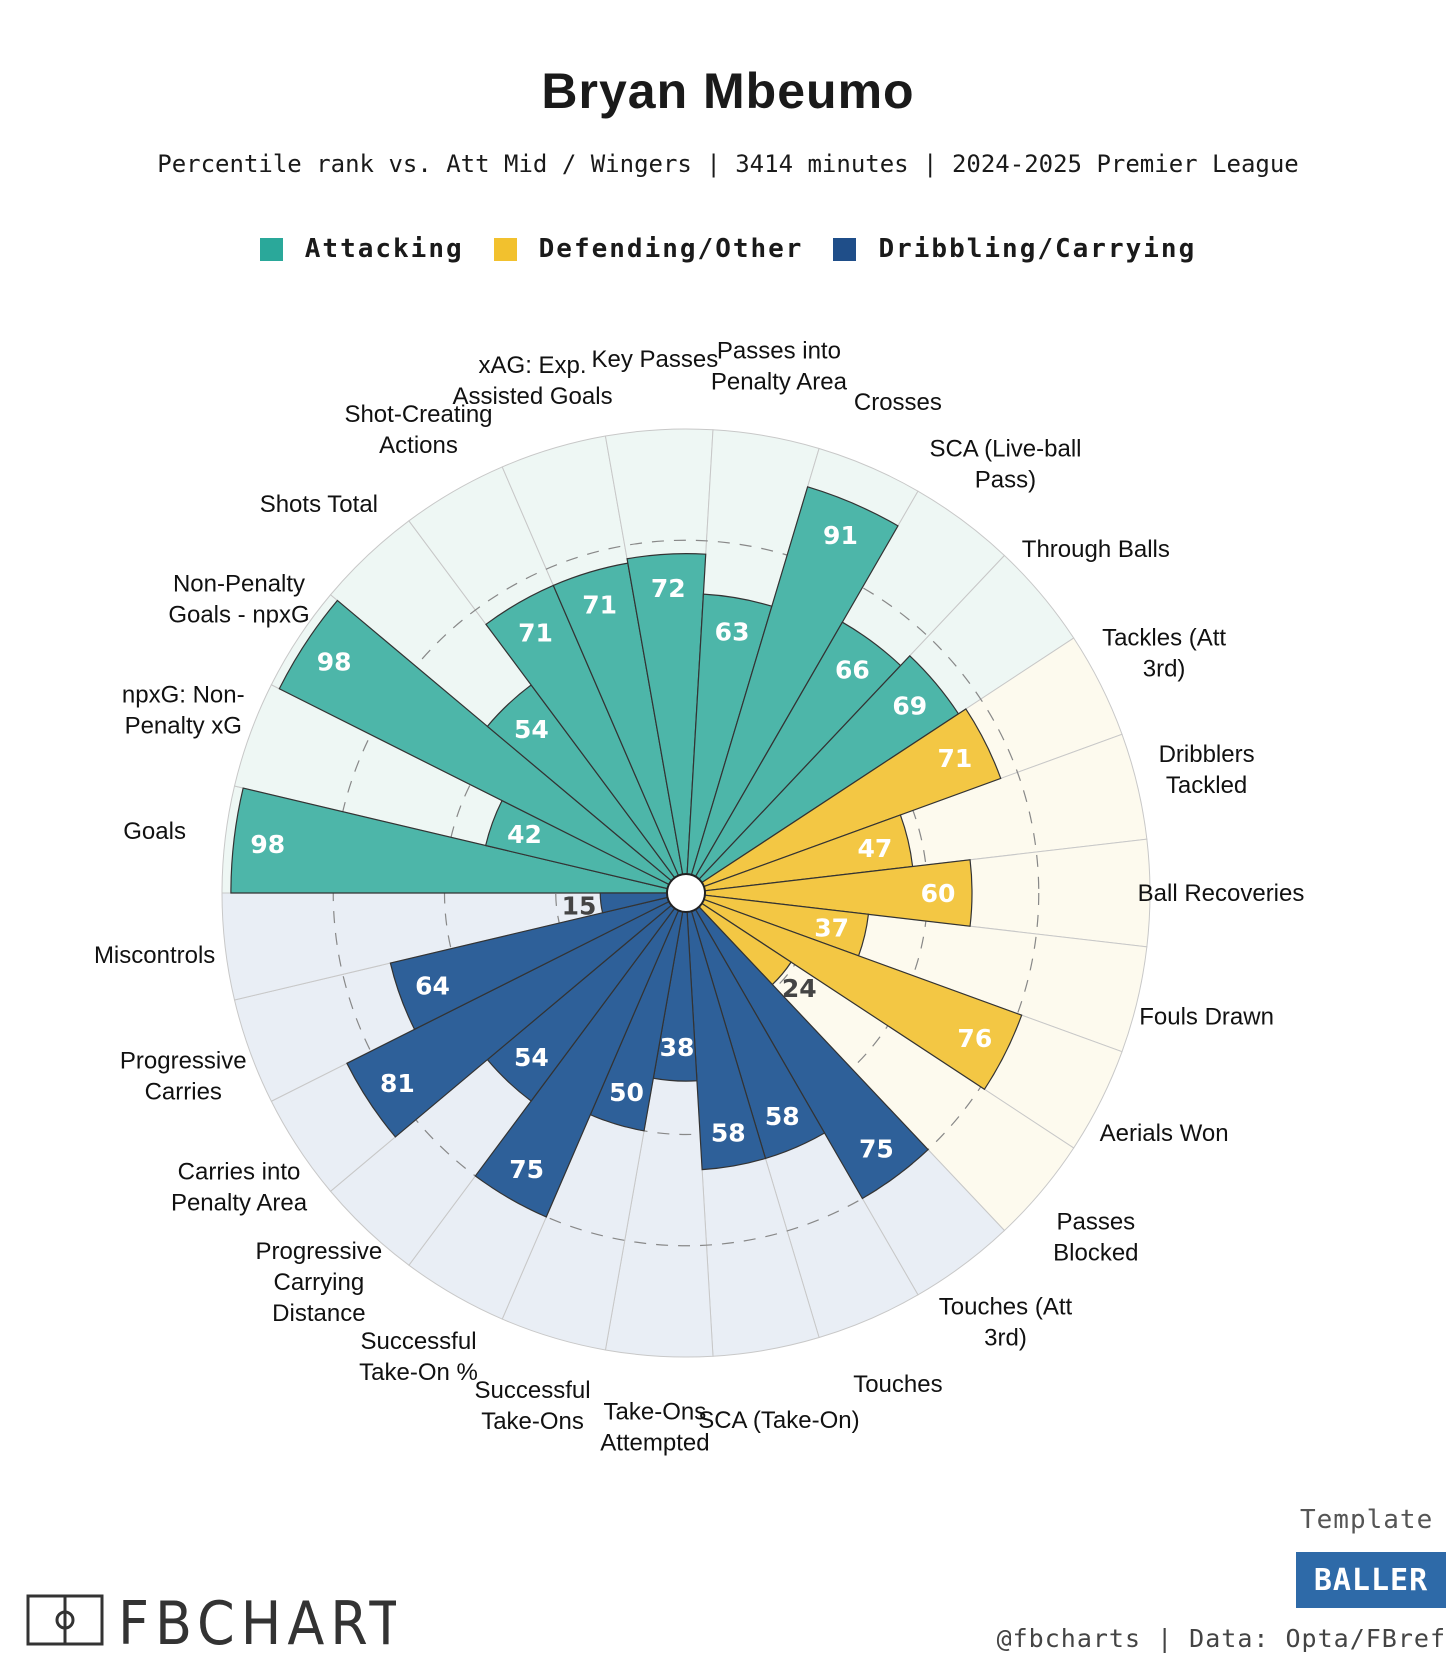  I want to click on category-label: xAG: Exp. Assisted Goals, so click(533, 381).